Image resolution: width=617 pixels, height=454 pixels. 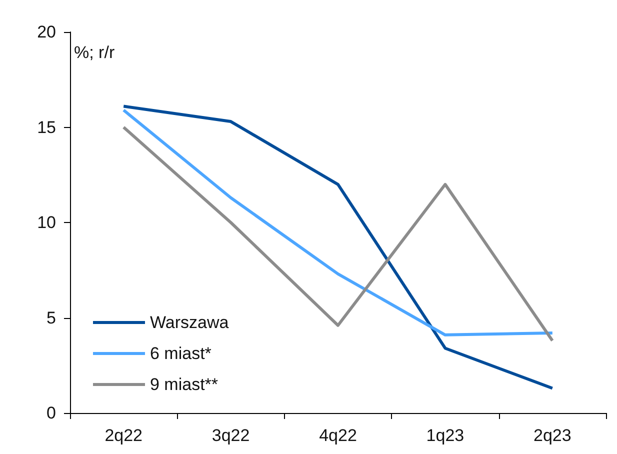 What do you see at coordinates (181, 353) in the screenshot?
I see `legend-label: 6 miast*` at bounding box center [181, 353].